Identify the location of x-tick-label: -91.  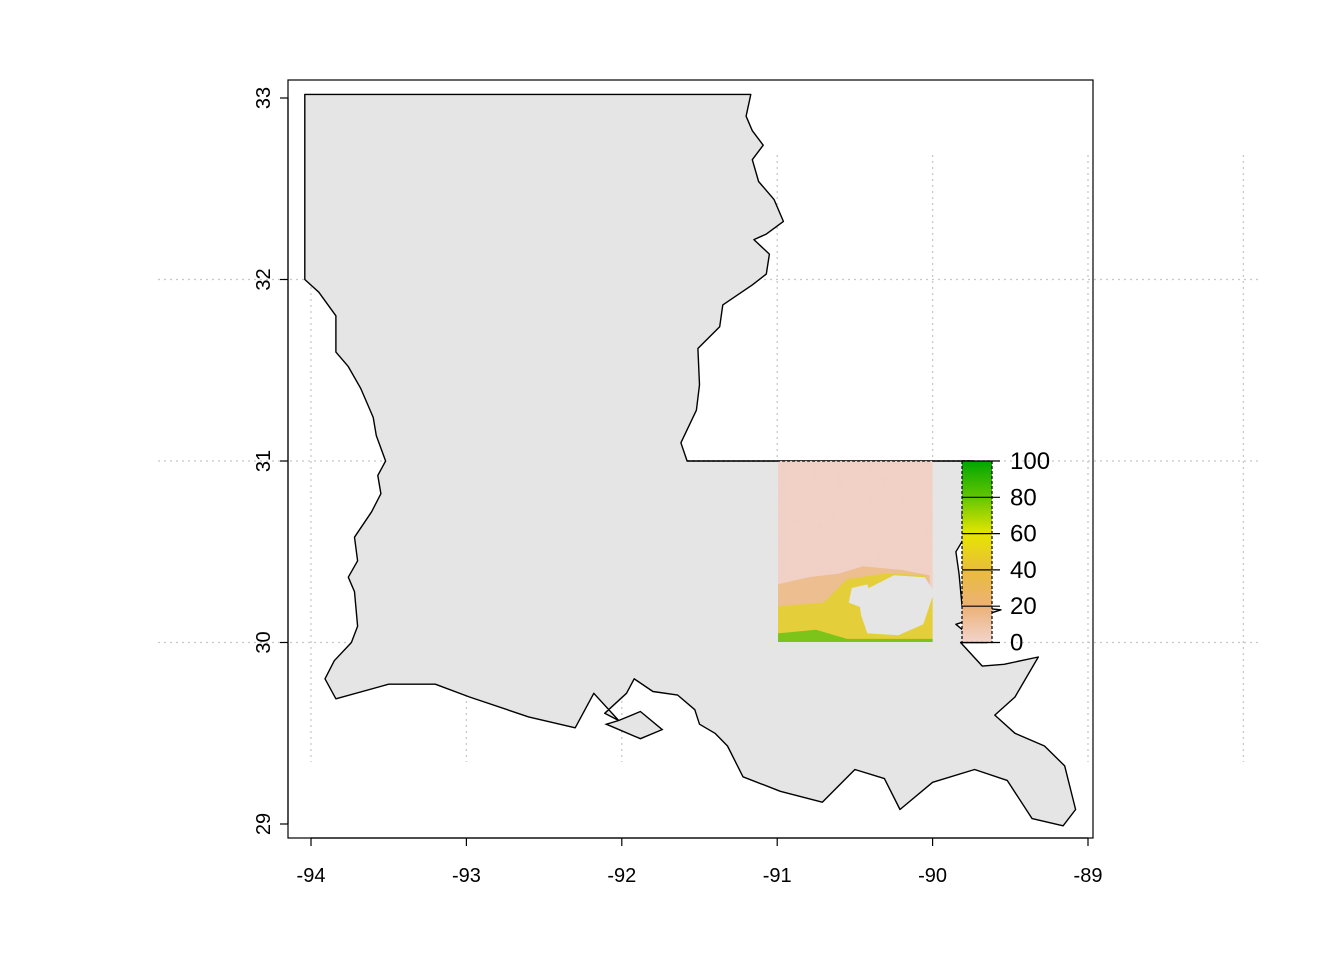
(777, 876).